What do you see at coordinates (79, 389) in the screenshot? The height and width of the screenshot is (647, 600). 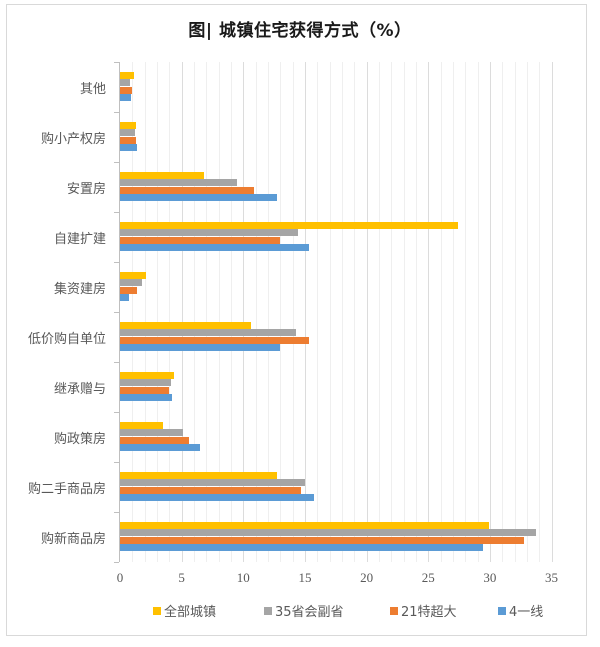 I see `category-label: 继承赠与` at bounding box center [79, 389].